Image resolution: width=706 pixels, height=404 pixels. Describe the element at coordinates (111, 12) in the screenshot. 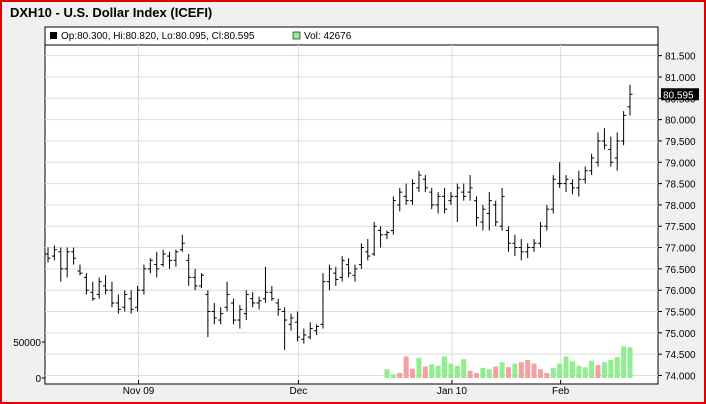

I see `chart-title: DXH10 - U.S. Dollar Index (ICEFI)` at that location.